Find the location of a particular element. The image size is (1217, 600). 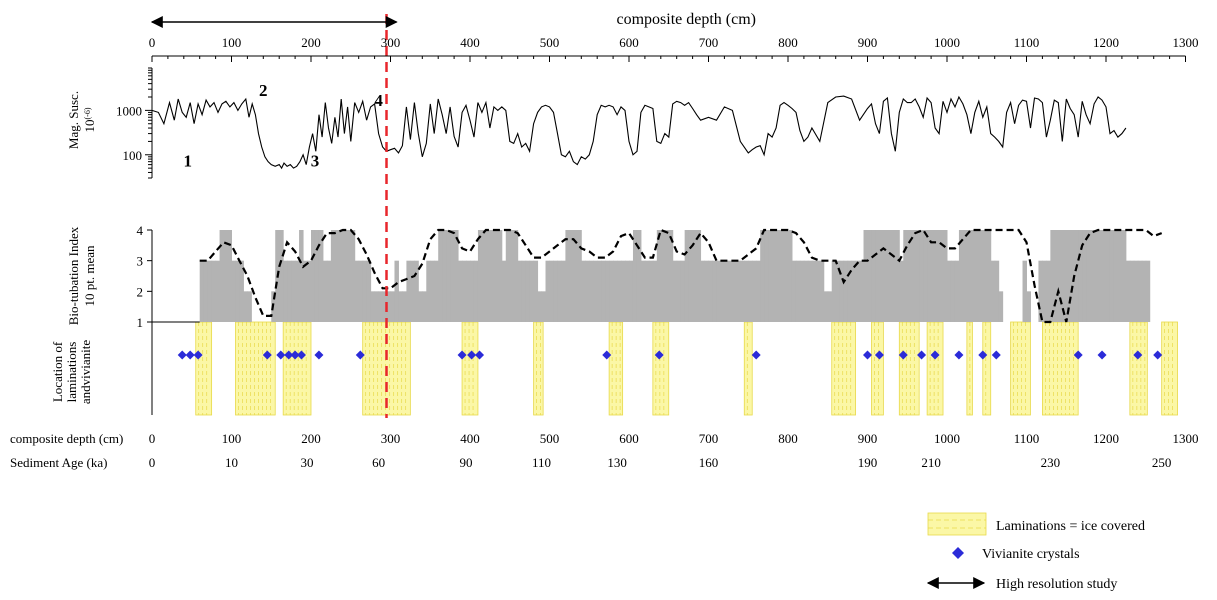

bioturbation-tick-label: 1 is located at coordinates (140, 322).